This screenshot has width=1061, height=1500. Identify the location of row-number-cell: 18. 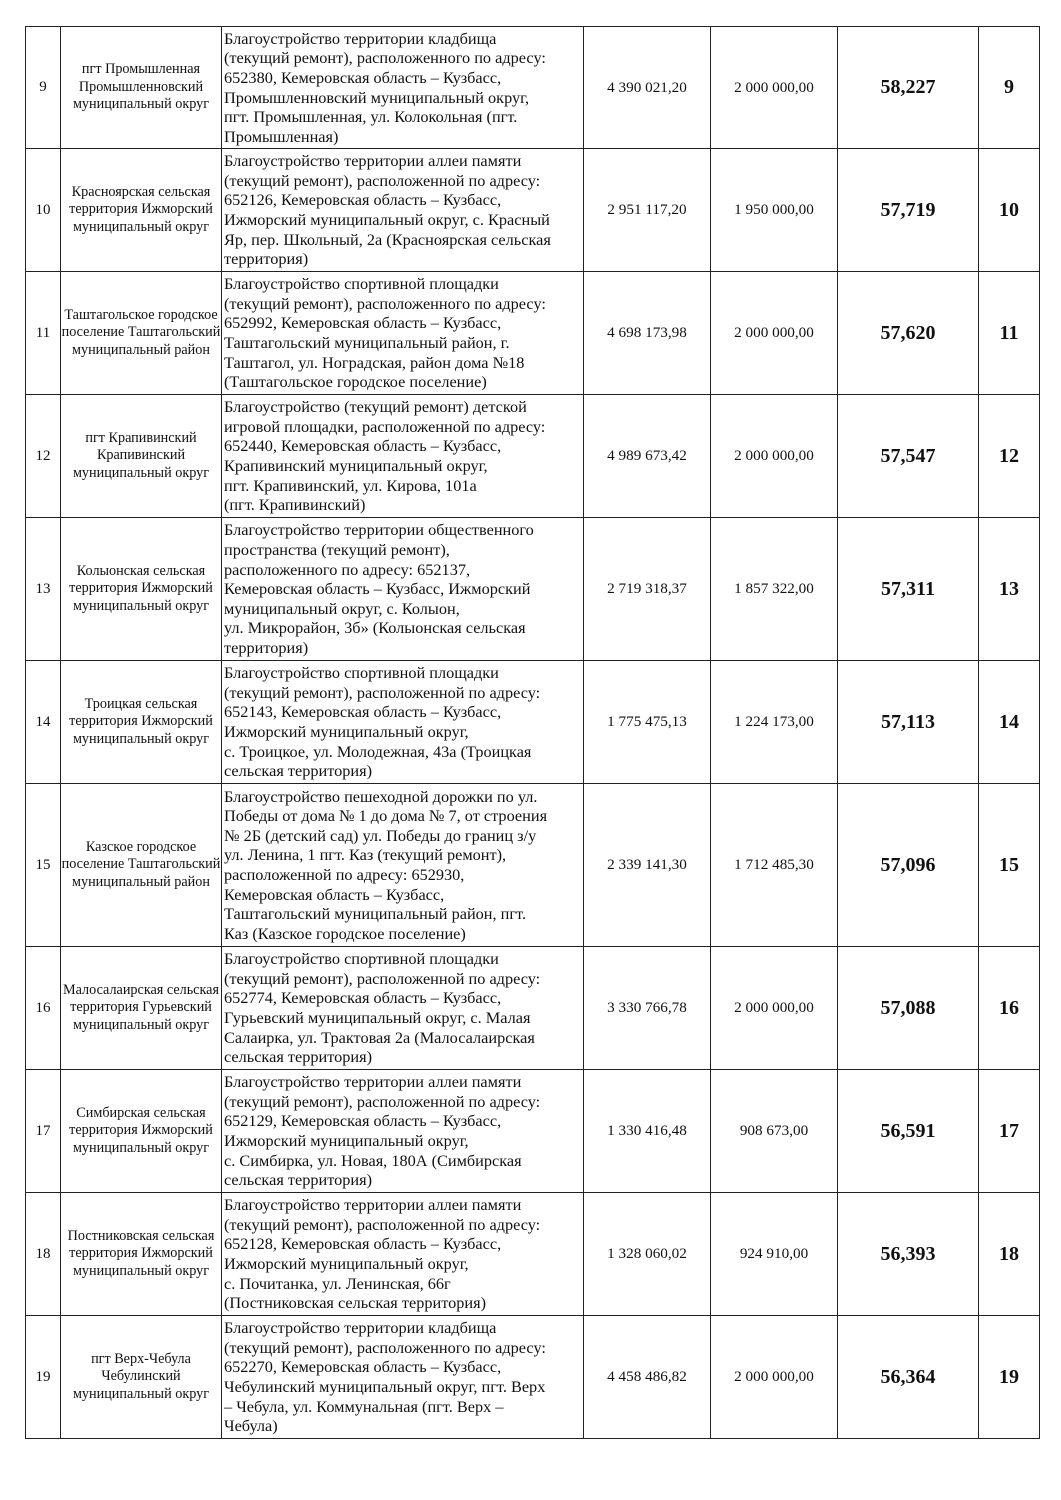
(43, 1254).